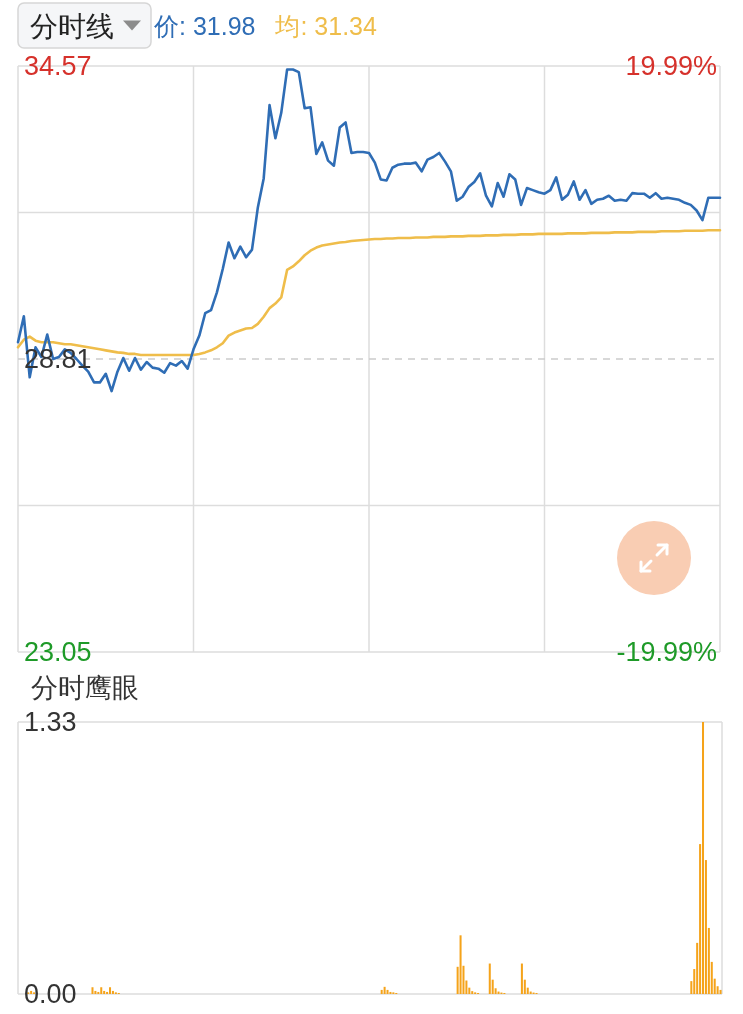 The image size is (743, 1014). Describe the element at coordinates (671, 66) in the screenshot. I see `y2-tick-label: 19.99%` at that location.